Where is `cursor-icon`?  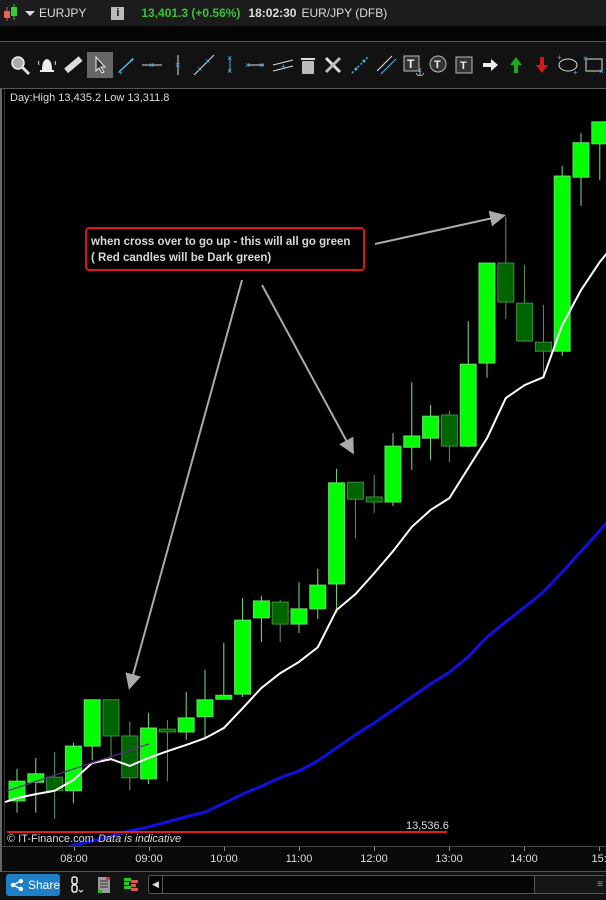
cursor-icon is located at coordinates (101, 64).